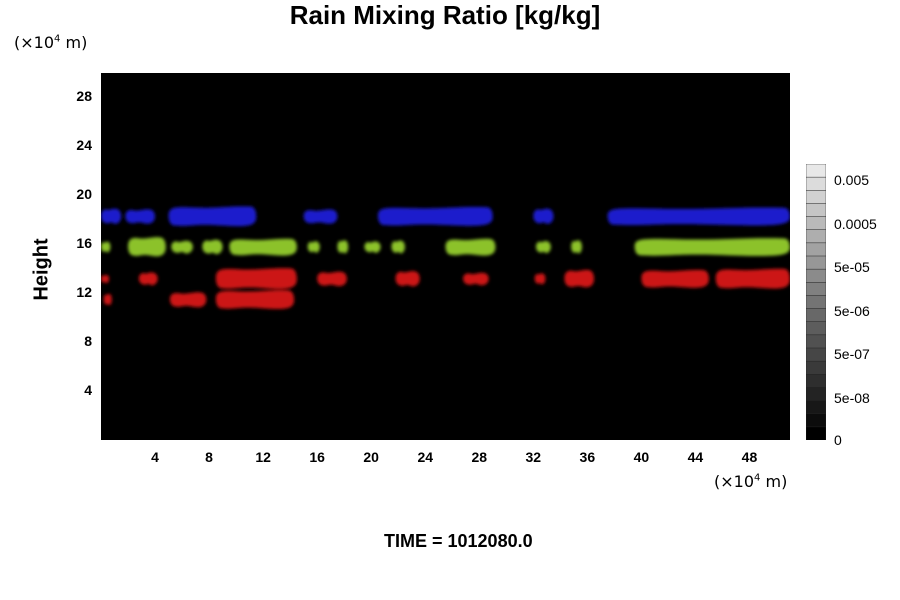  Describe the element at coordinates (855, 224) in the screenshot. I see `colorbar-label: 0.0005` at that location.